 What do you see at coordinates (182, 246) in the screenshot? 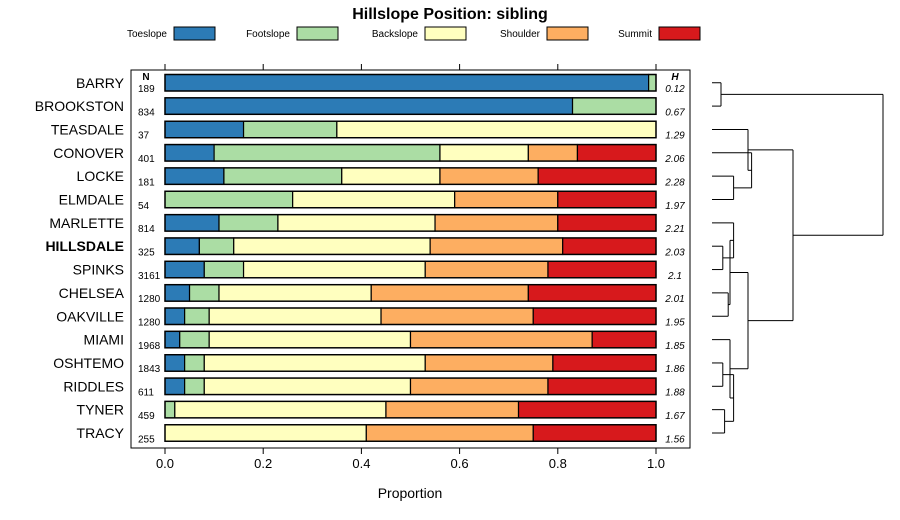
I see `bar-segment-hillsdale-toeslope` at bounding box center [182, 246].